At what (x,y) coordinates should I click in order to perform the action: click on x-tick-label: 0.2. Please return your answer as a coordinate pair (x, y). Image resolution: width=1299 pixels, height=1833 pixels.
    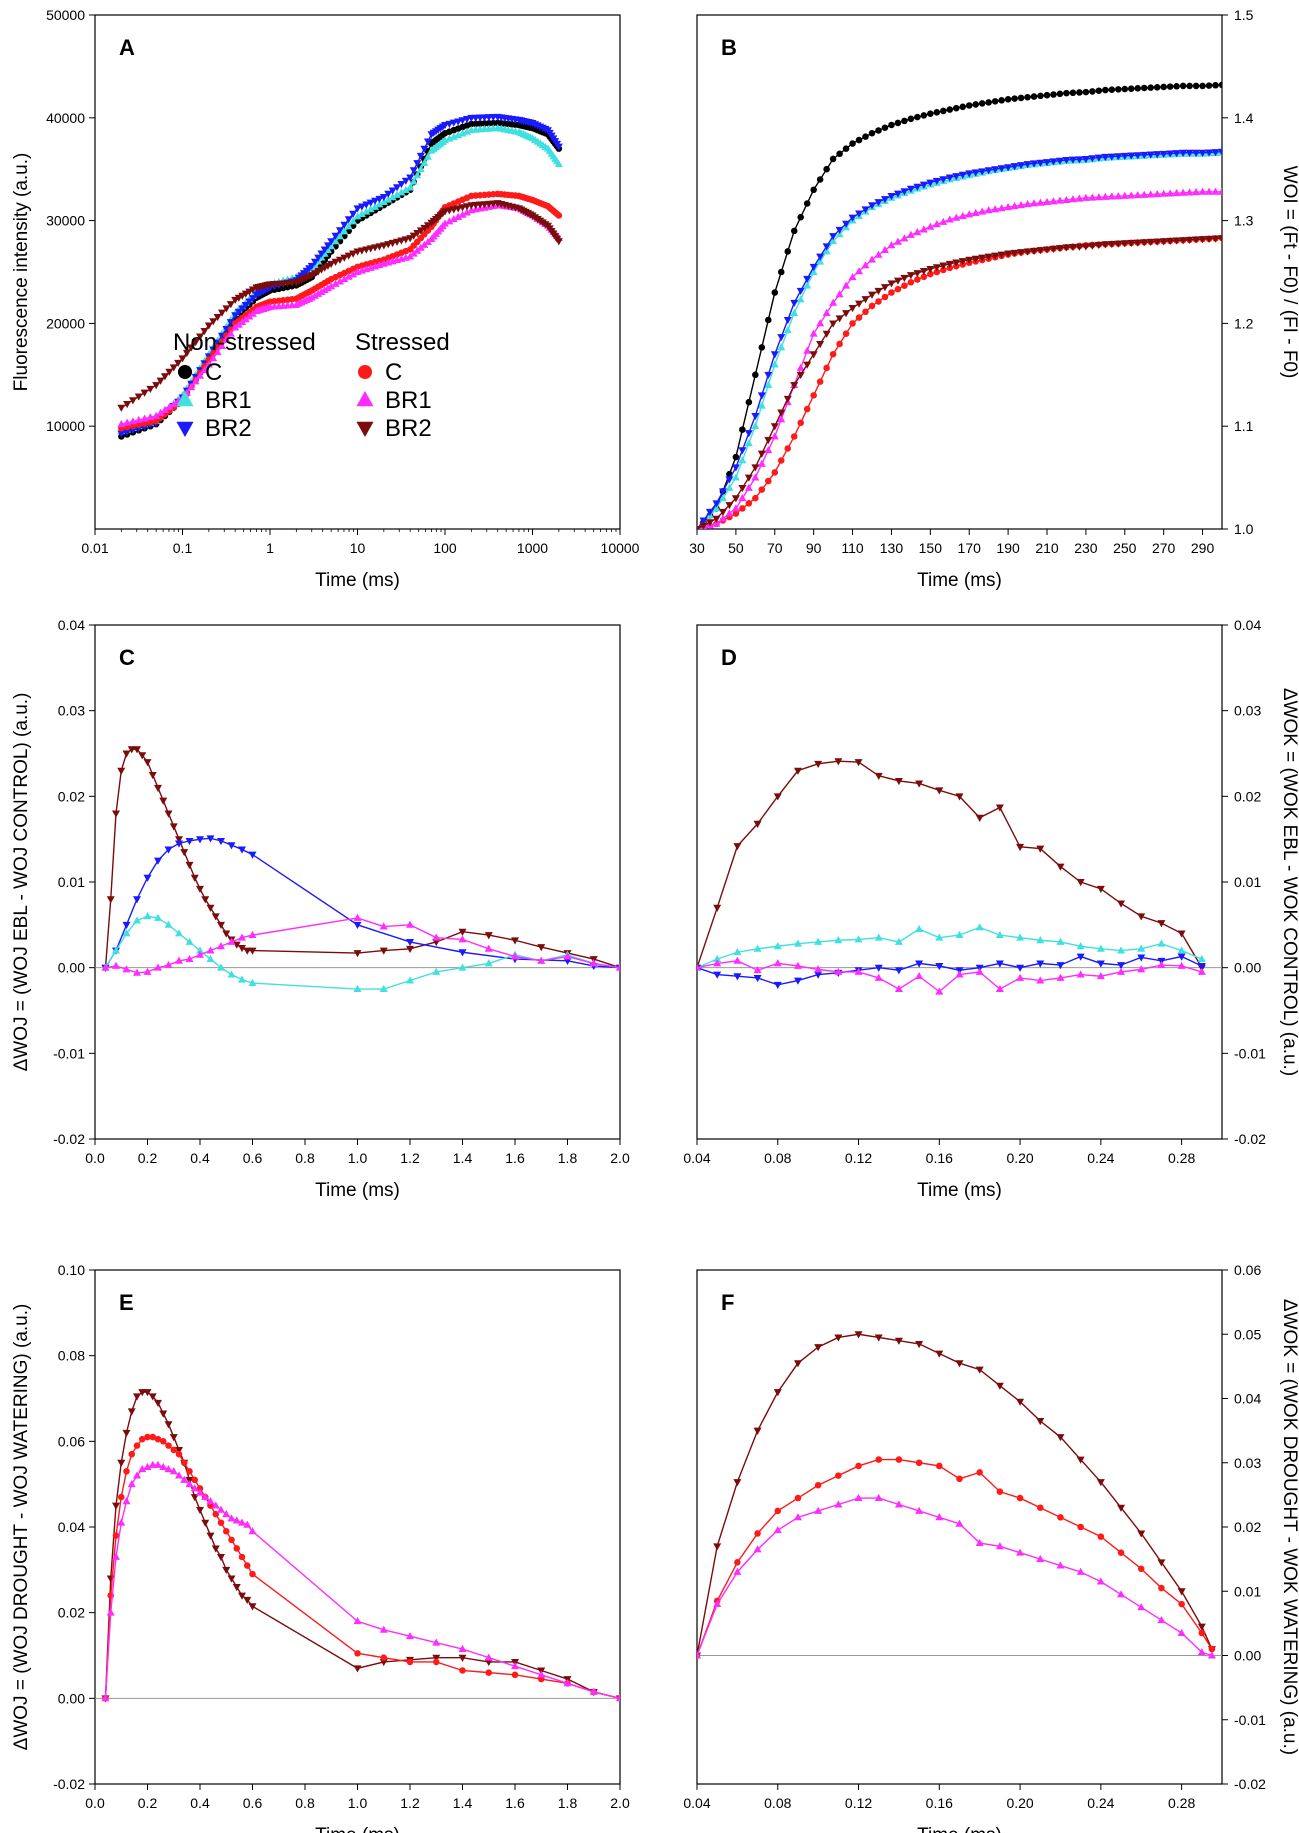
    Looking at the image, I should click on (148, 1158).